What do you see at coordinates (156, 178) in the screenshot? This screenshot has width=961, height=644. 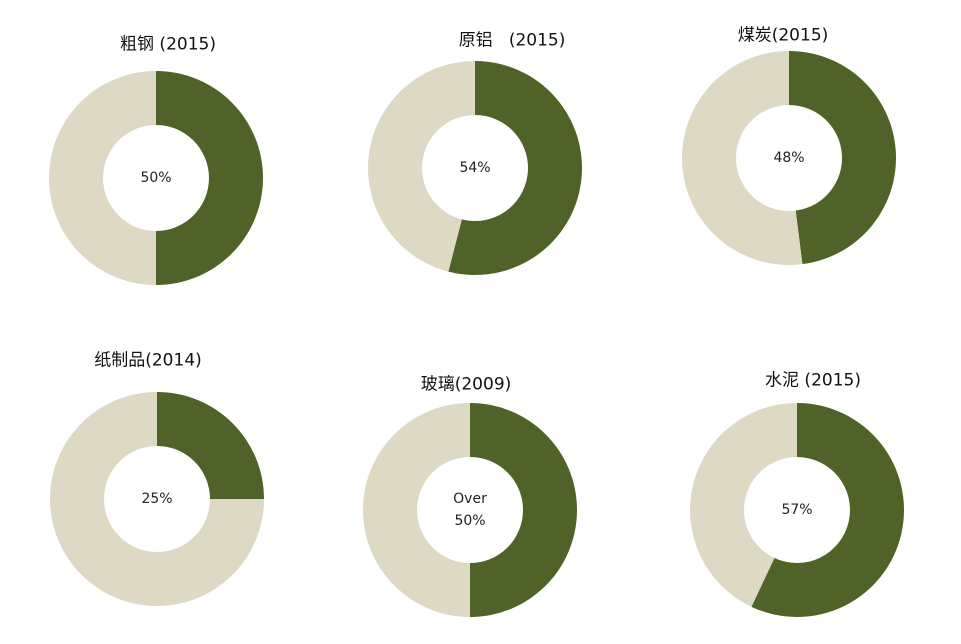 I see `center-label: 50%` at bounding box center [156, 178].